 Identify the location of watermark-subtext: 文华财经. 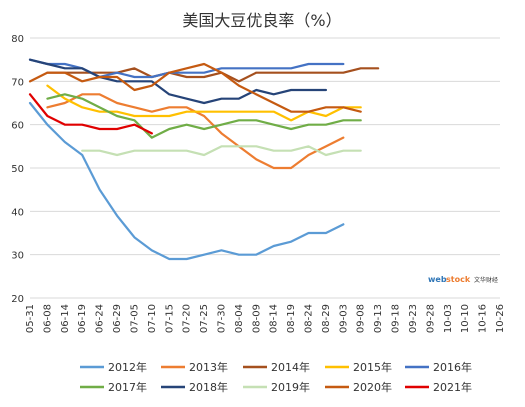
(486, 280).